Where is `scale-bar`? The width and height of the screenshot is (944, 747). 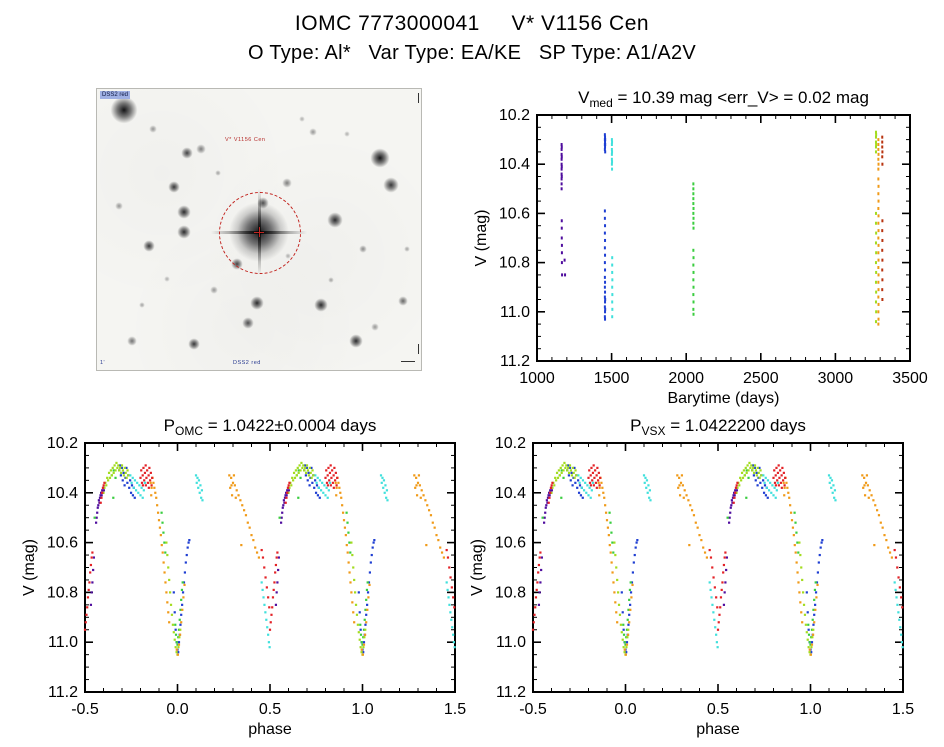
scale-bar is located at coordinates (408, 361).